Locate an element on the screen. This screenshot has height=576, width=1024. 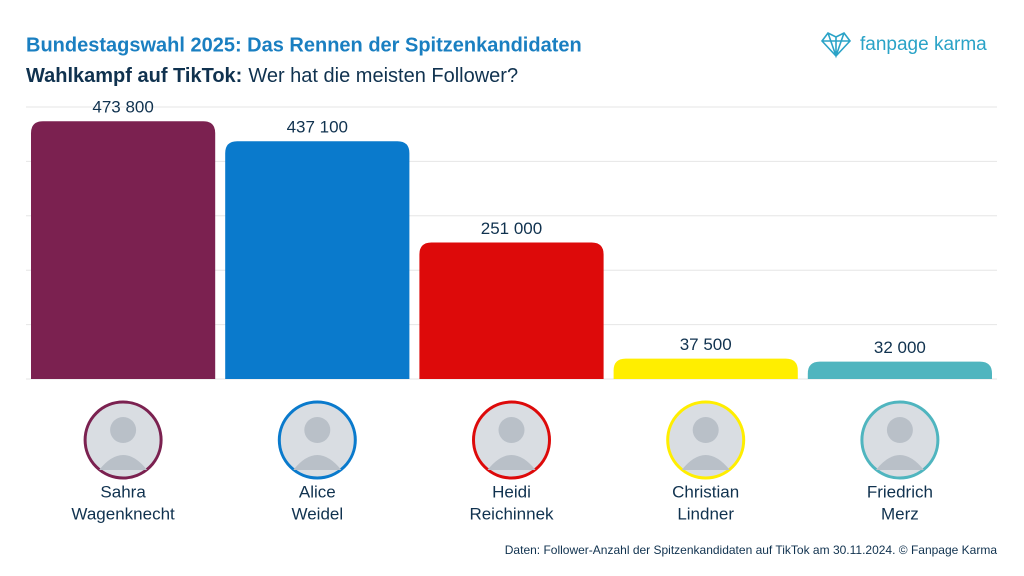
x-tick-label: Merz is located at coordinates (900, 513).